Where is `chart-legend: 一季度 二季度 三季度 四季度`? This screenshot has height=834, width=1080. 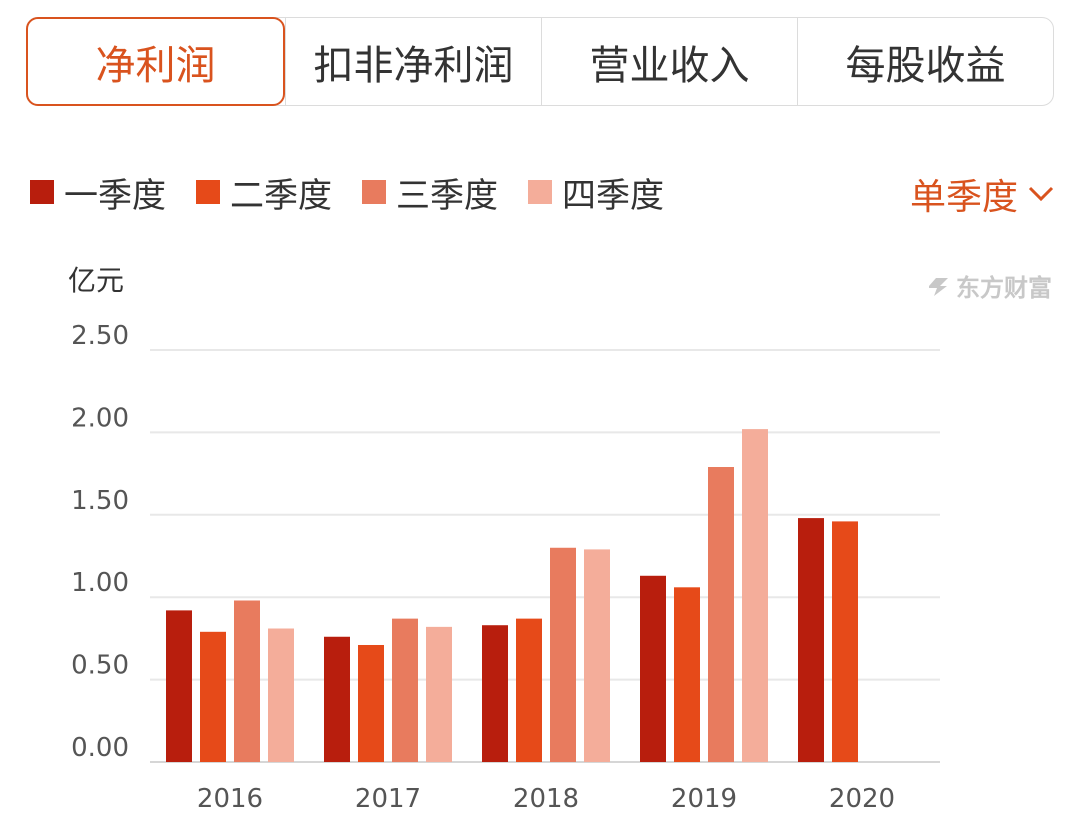 chart-legend: 一季度 二季度 三季度 四季度 is located at coordinates (362, 192).